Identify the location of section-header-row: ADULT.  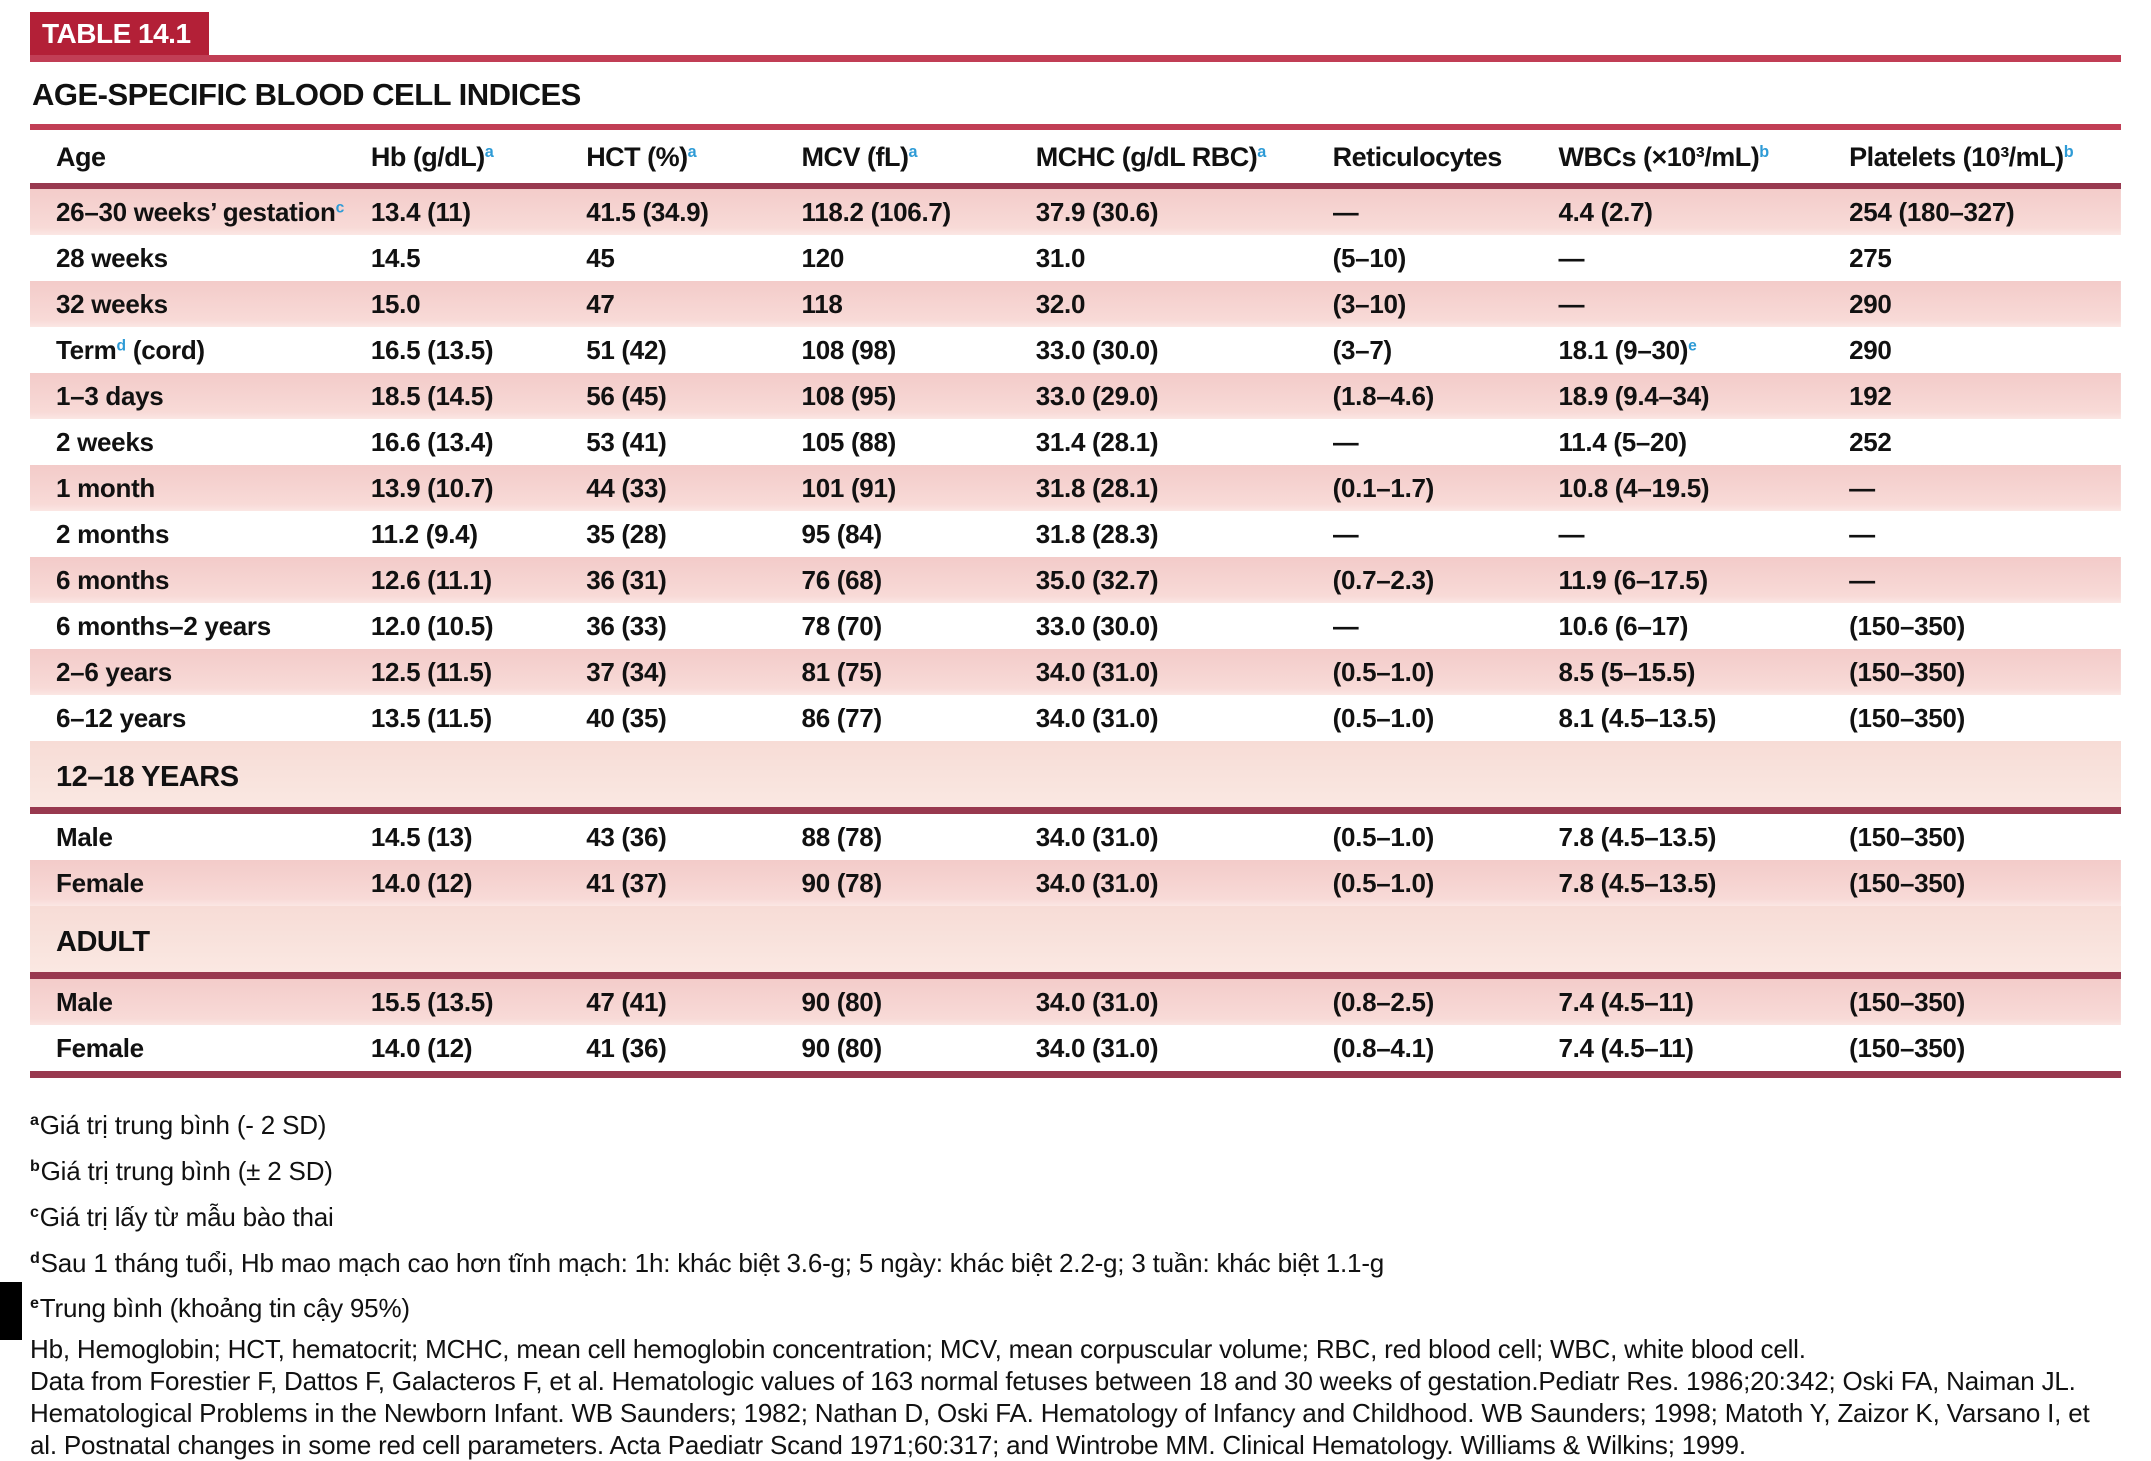
(1075, 942).